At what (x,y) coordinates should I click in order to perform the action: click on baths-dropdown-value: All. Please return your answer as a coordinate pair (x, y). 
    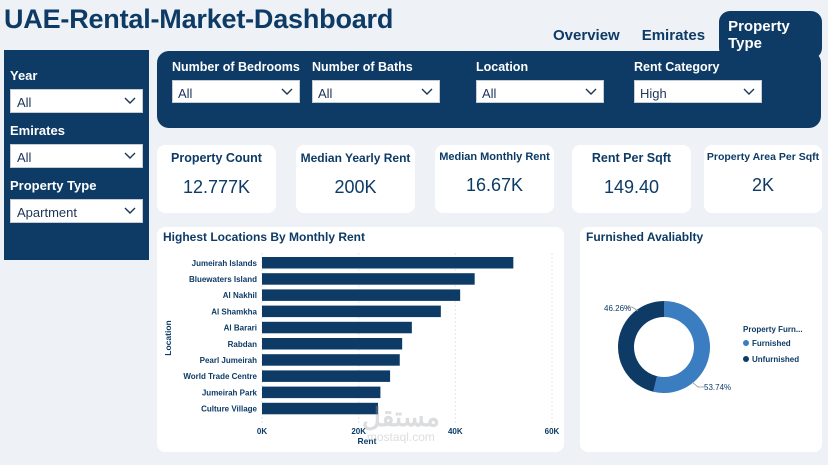
    Looking at the image, I should click on (325, 93).